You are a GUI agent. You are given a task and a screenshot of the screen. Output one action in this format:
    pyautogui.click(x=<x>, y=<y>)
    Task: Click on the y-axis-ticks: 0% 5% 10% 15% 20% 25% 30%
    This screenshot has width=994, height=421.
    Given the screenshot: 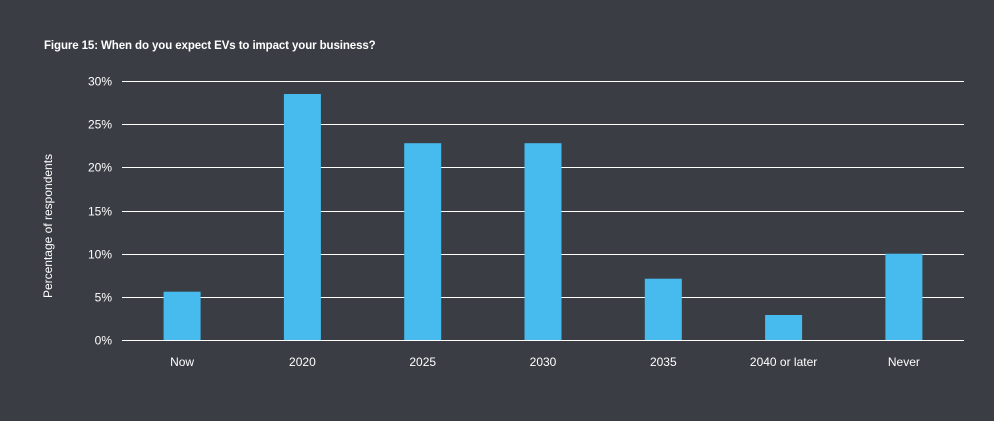 What is the action you would take?
    pyautogui.click(x=100, y=211)
    